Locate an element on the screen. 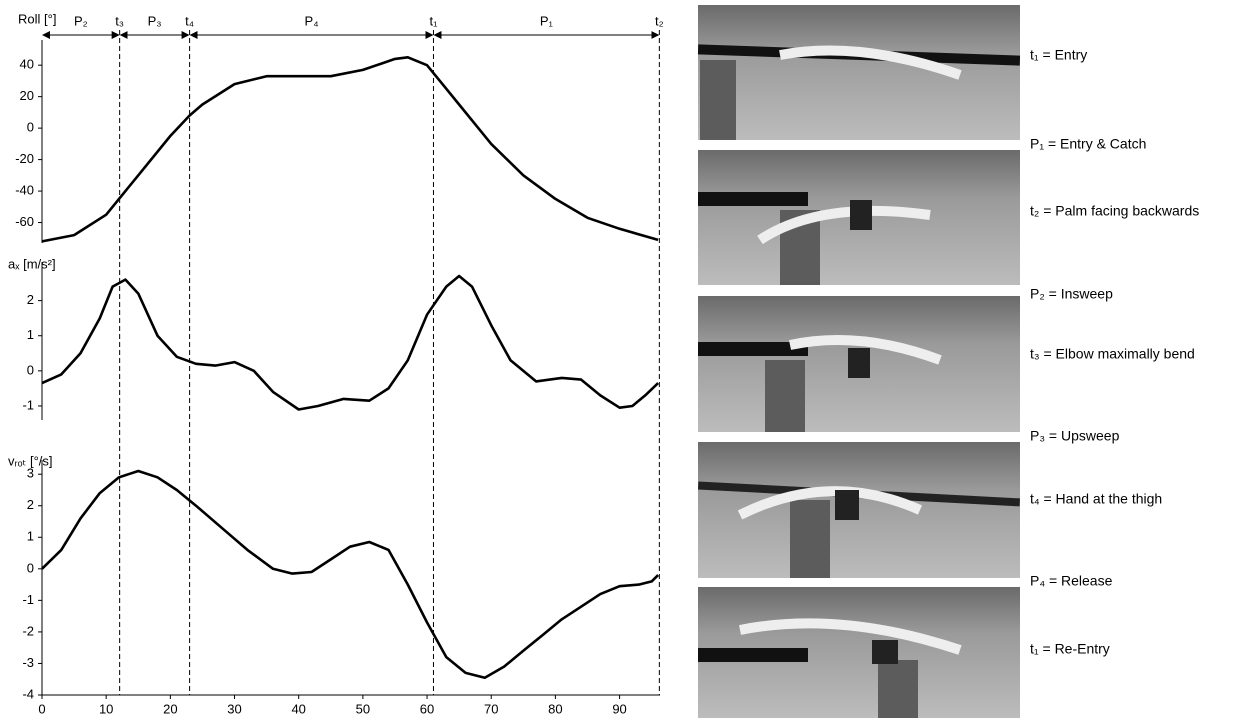 The width and height of the screenshot is (1242, 718). phase-label: P₂ is located at coordinates (81, 20).